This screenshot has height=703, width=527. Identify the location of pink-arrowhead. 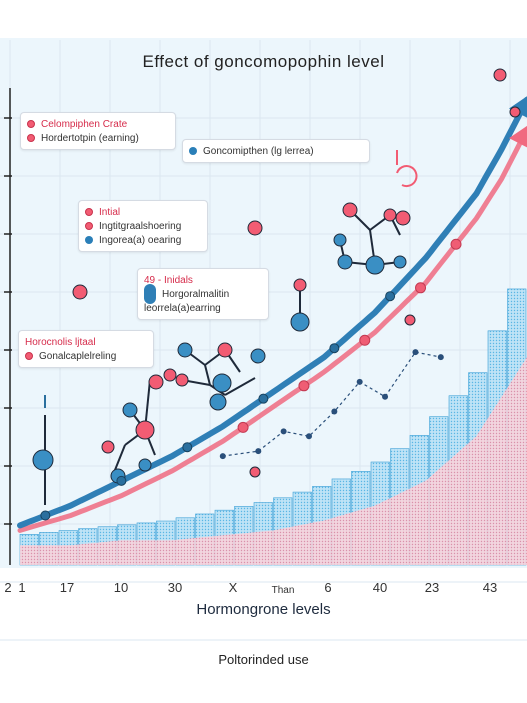
(518, 136).